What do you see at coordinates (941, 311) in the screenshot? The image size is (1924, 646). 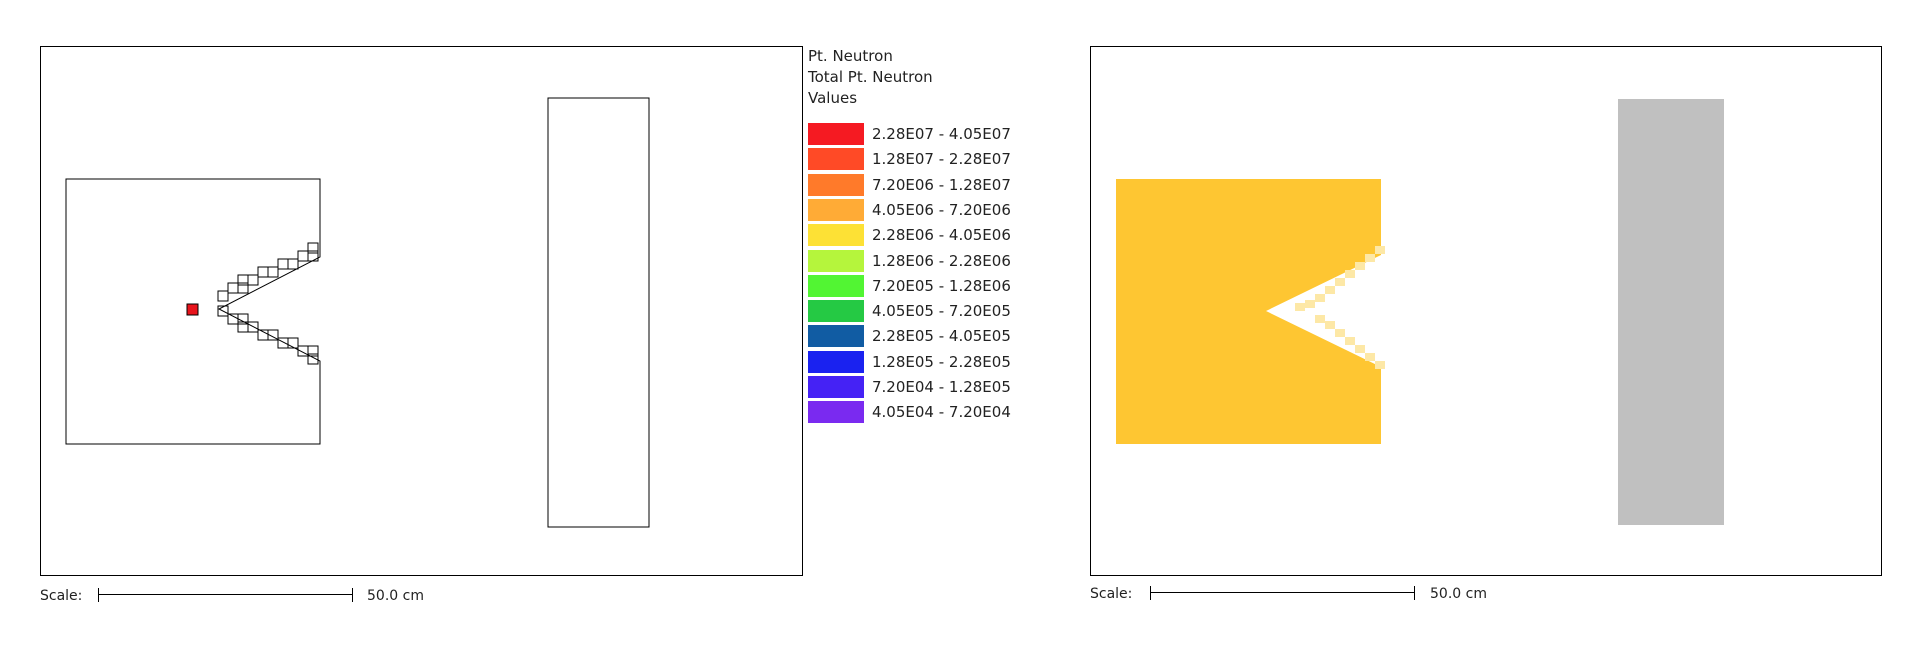 I see `legend-label: 4.05E05 - 7.20E05` at bounding box center [941, 311].